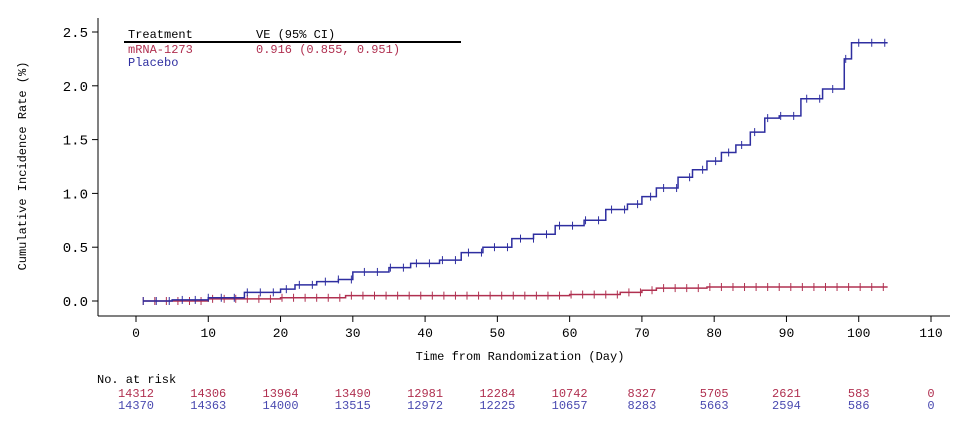 This screenshot has height=429, width=960. I want to click on x-tick-label: 70, so click(642, 333).